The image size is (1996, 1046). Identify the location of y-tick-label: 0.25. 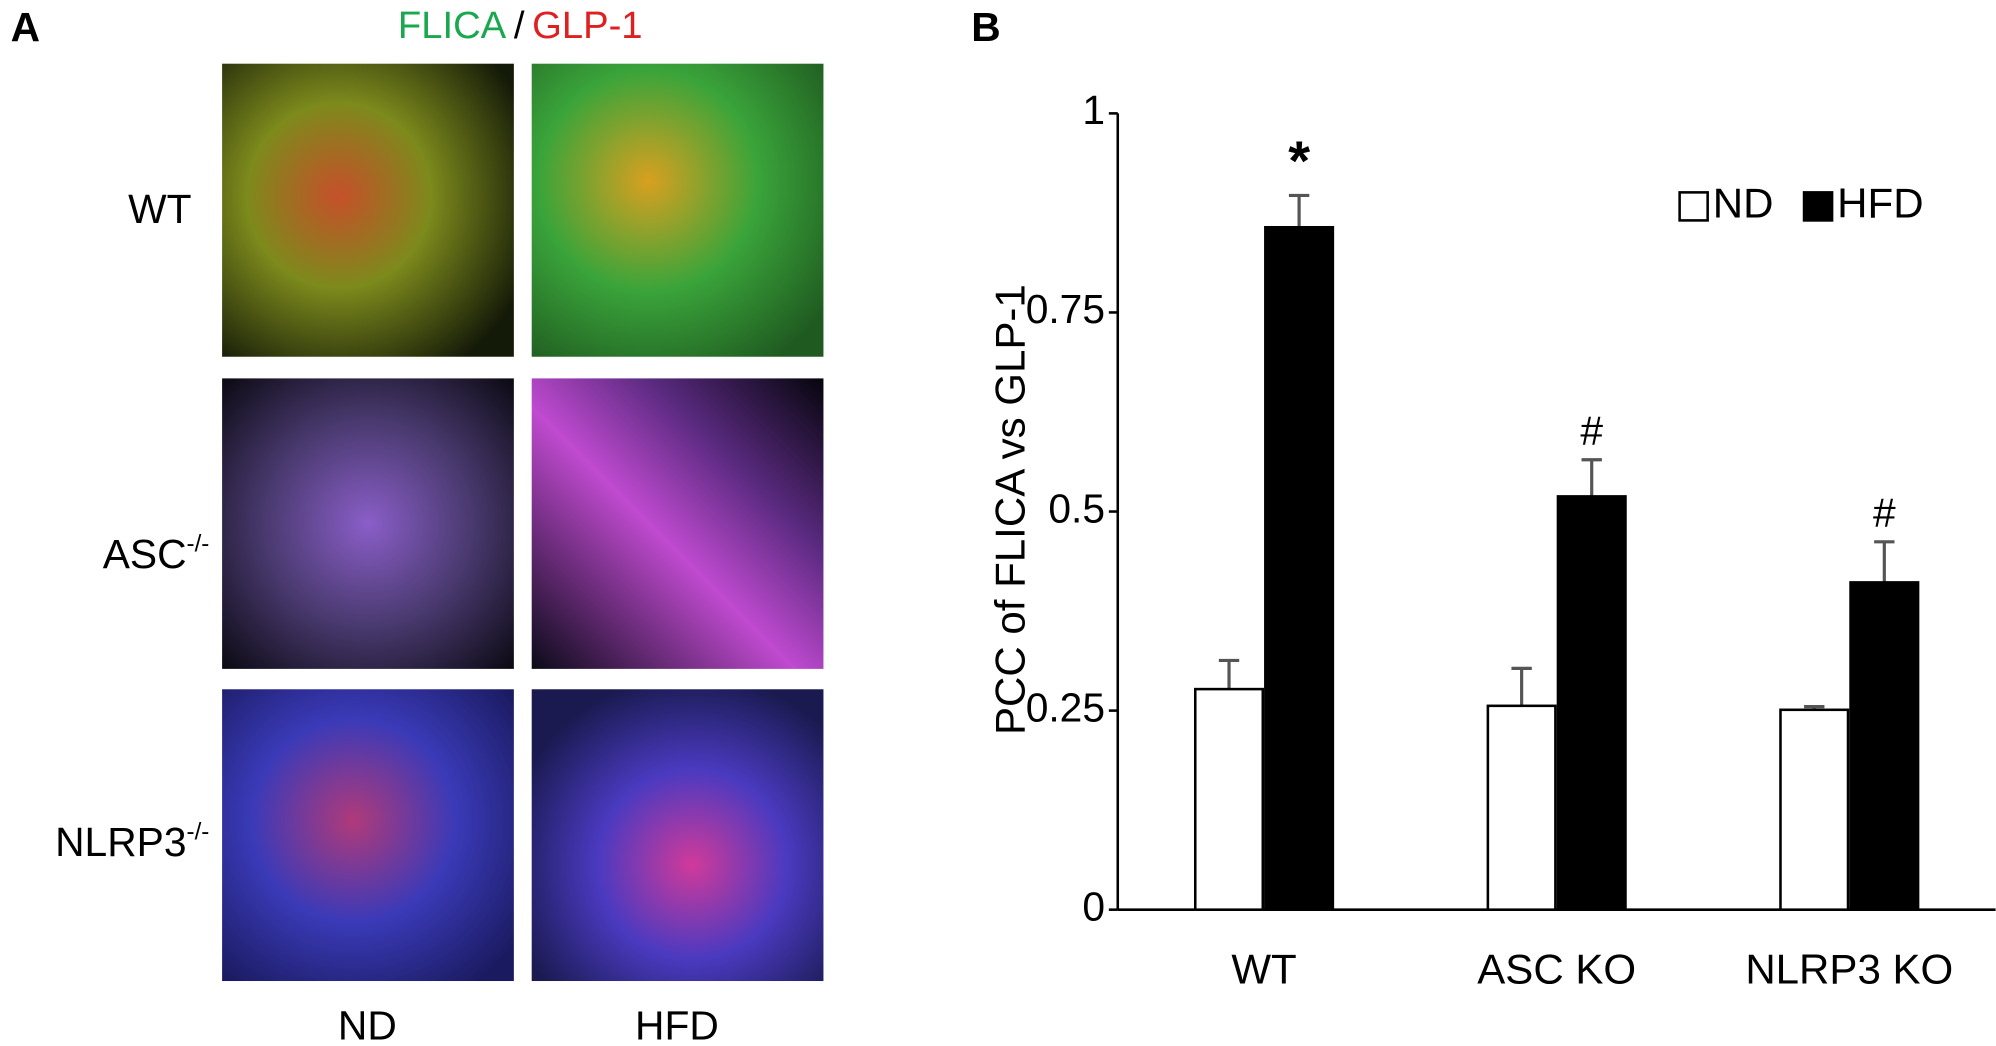
(1065, 707).